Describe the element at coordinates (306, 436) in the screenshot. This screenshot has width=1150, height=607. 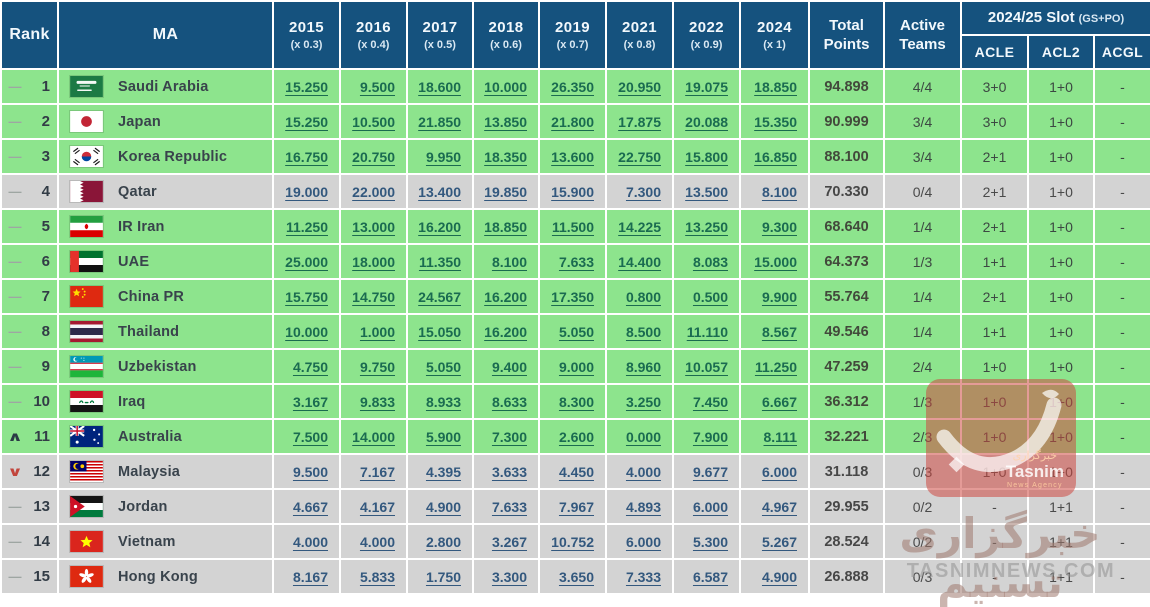
I see `score-2015-cell: 7.500` at that location.